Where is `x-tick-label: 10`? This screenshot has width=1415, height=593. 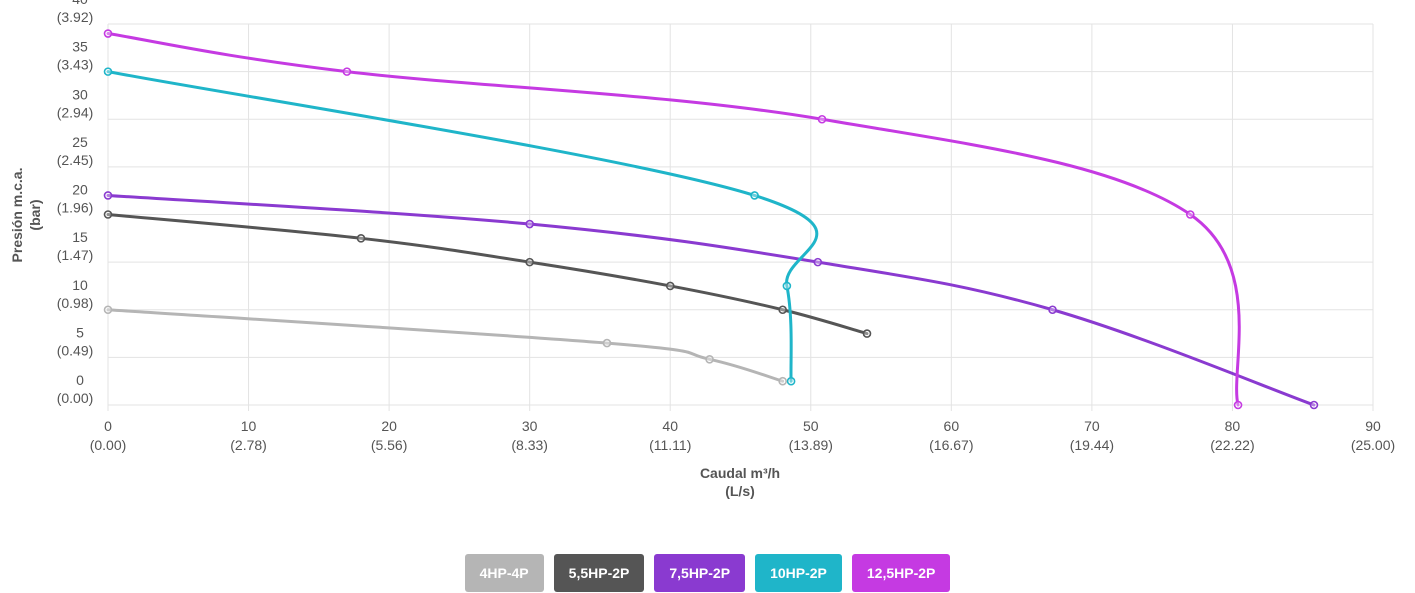 x-tick-label: 10 is located at coordinates (249, 426).